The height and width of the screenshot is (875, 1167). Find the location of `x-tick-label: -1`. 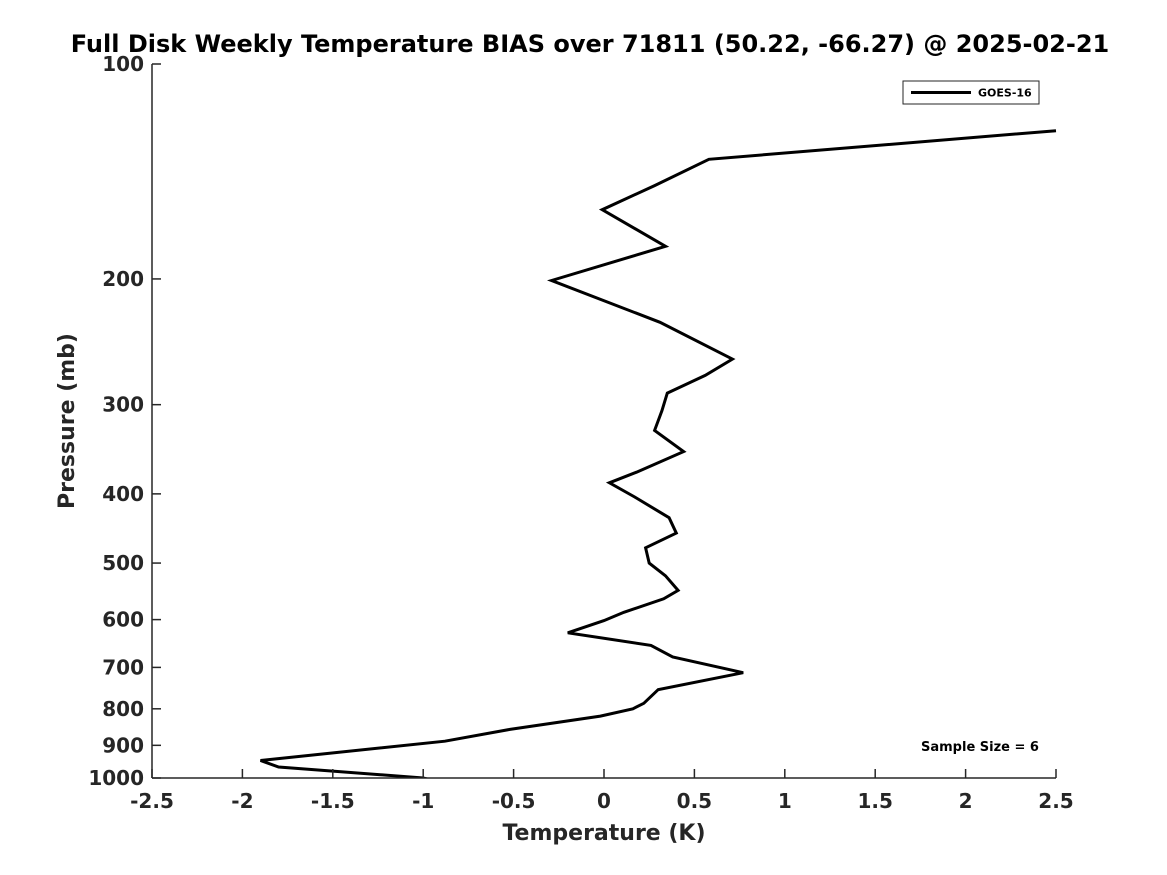

x-tick-label: -1 is located at coordinates (423, 801).